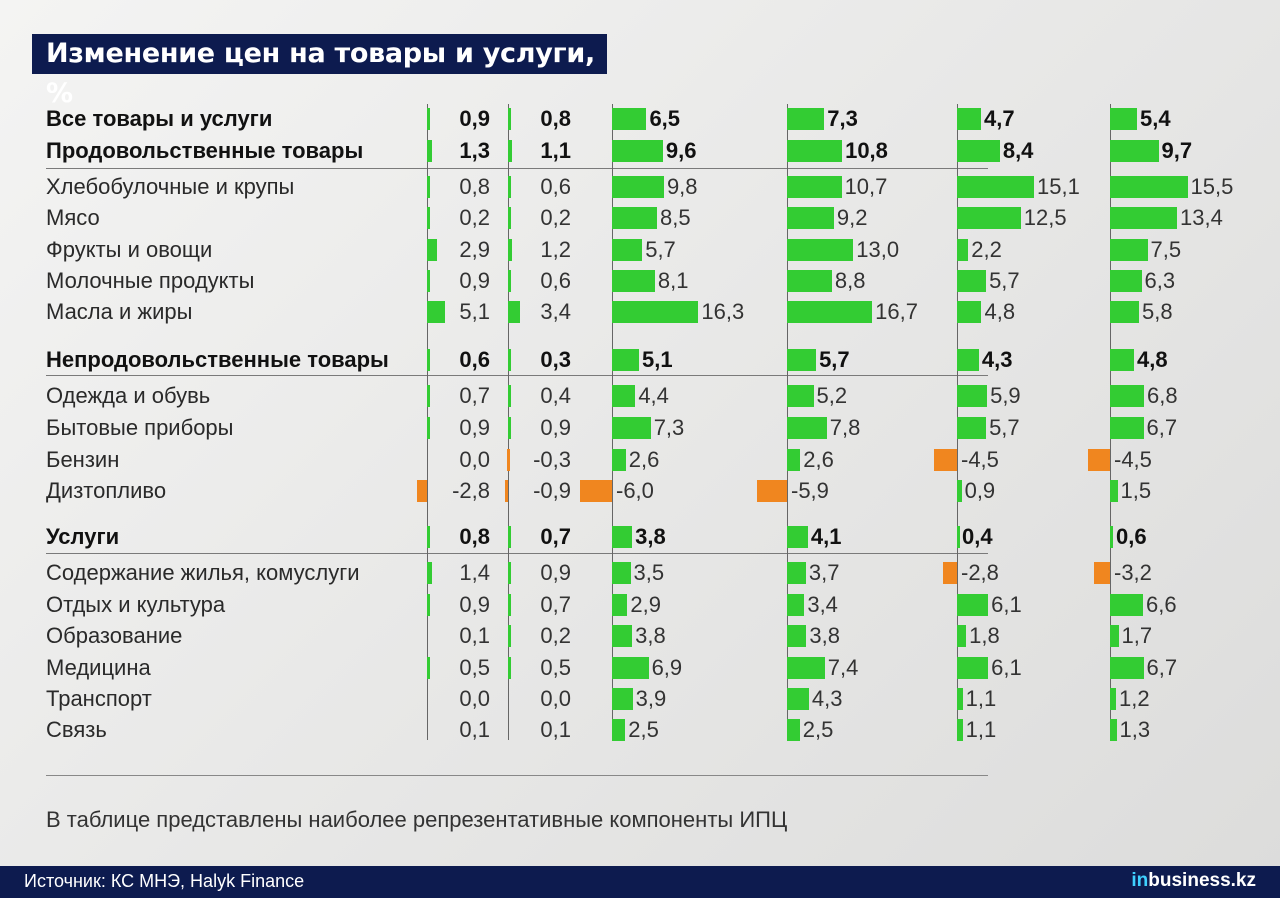 This screenshot has height=898, width=1280. What do you see at coordinates (106, 490) in the screenshot?
I see `row-label: Дизтопливо` at bounding box center [106, 490].